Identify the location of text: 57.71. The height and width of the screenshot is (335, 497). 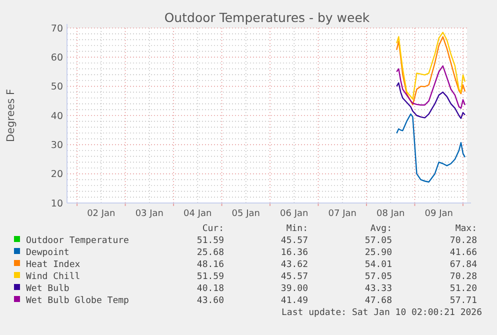
(463, 301).